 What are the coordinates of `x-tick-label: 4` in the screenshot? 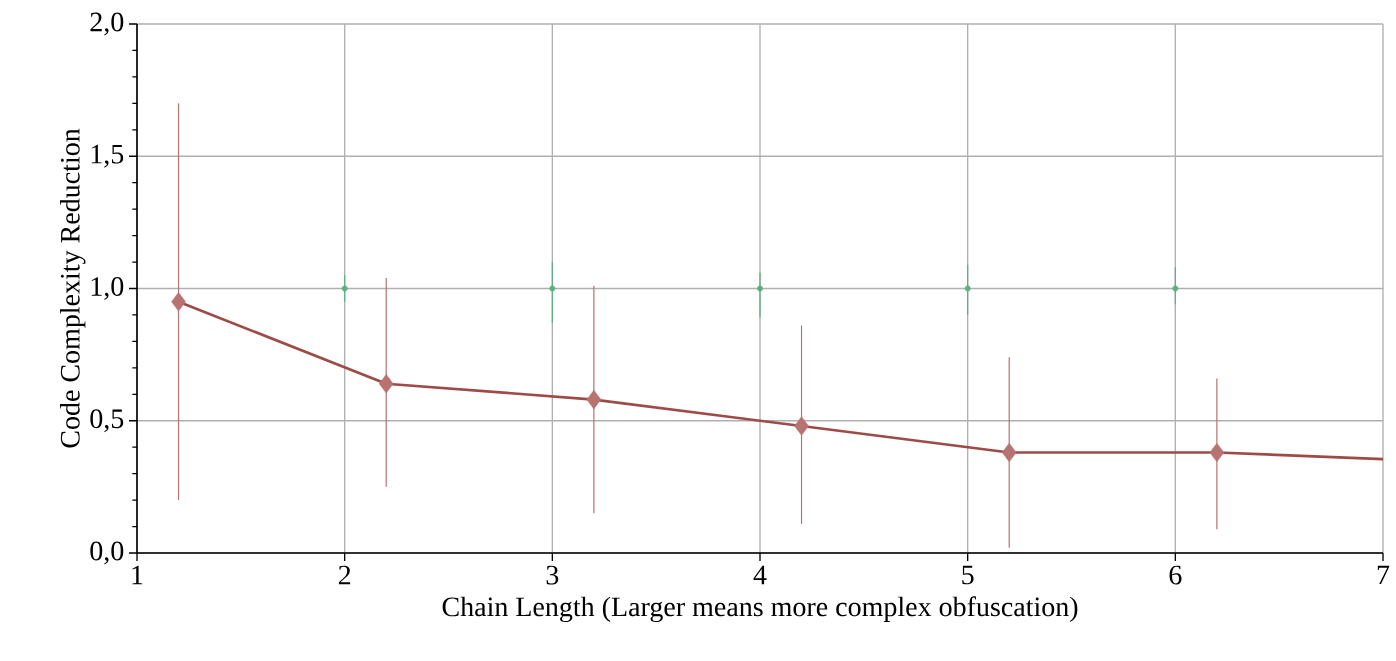 It's located at (760, 575).